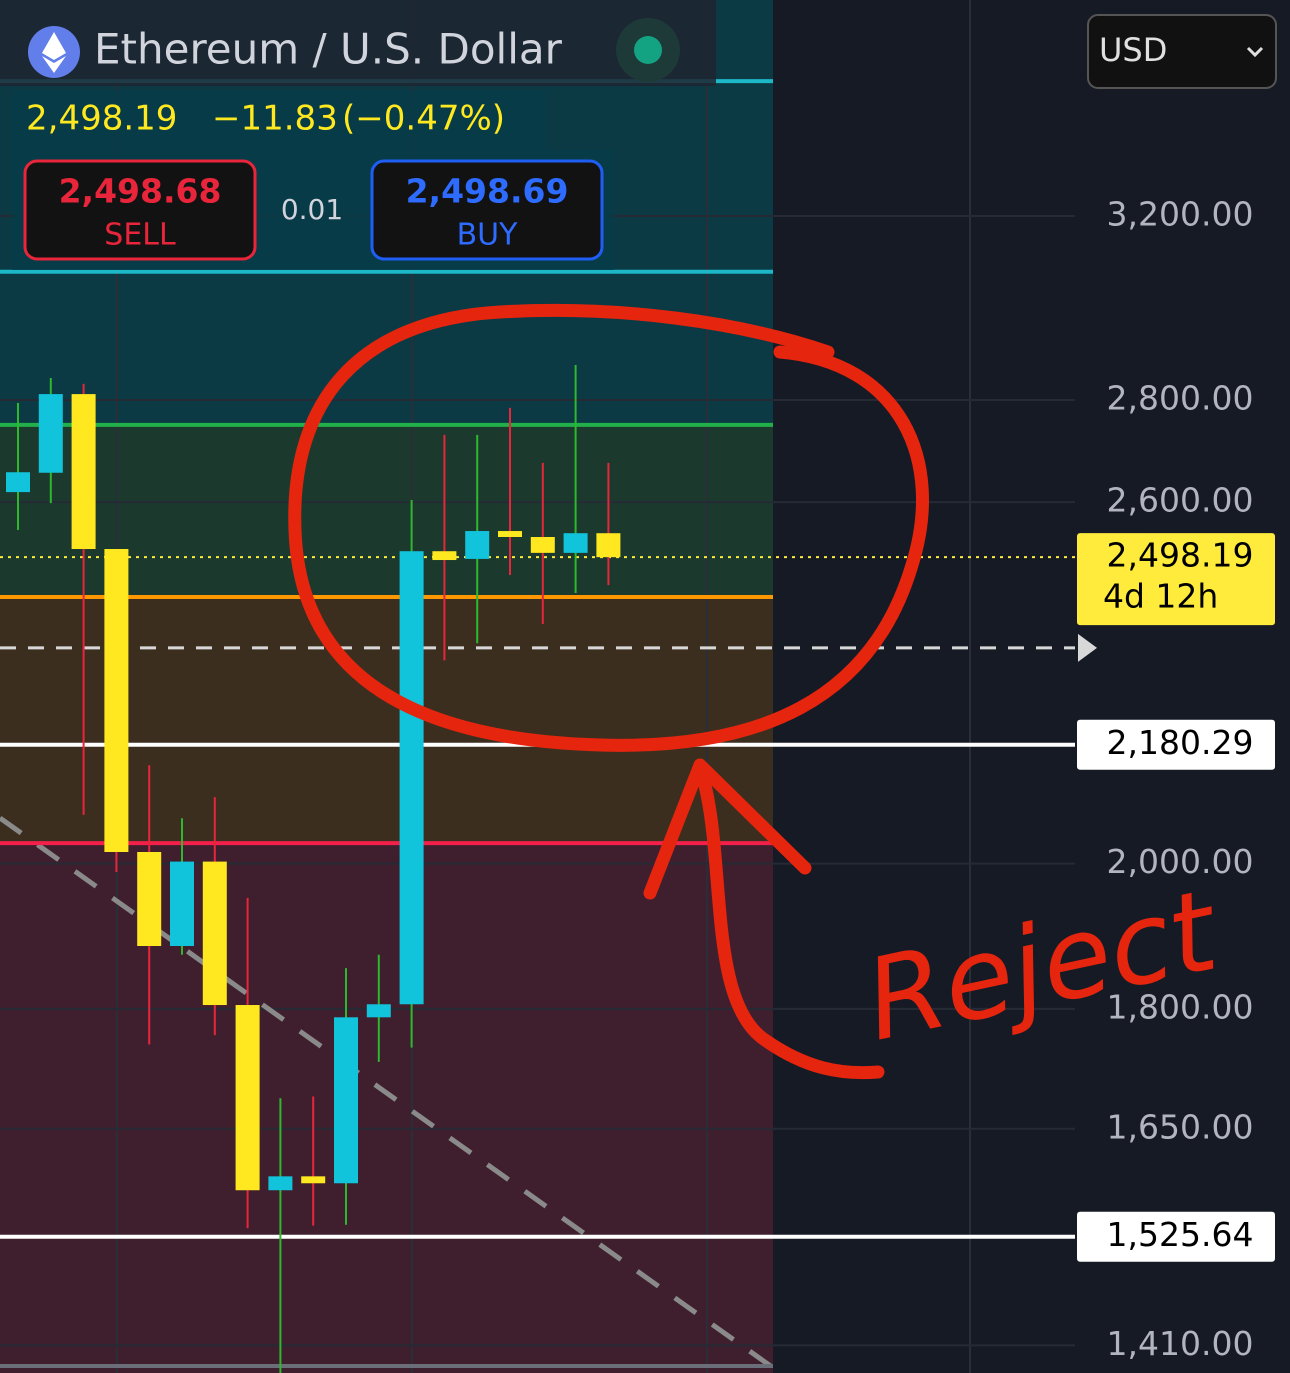 The image size is (1290, 1373). What do you see at coordinates (1087, 647) in the screenshot?
I see `pending-arrow` at bounding box center [1087, 647].